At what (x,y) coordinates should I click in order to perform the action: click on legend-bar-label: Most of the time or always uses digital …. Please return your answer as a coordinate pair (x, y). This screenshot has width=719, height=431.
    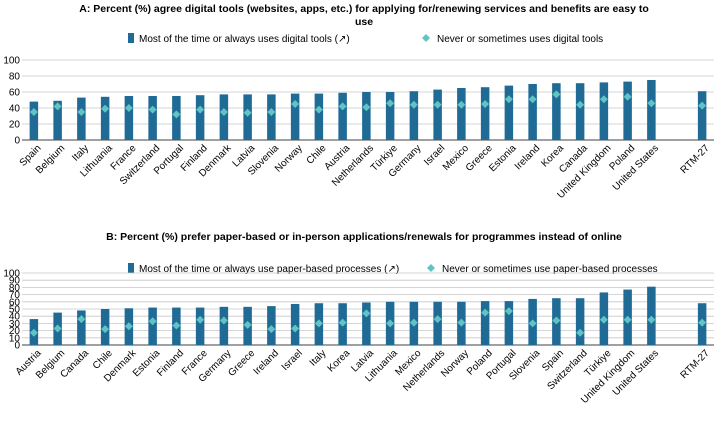
    Looking at the image, I should click on (244, 39).